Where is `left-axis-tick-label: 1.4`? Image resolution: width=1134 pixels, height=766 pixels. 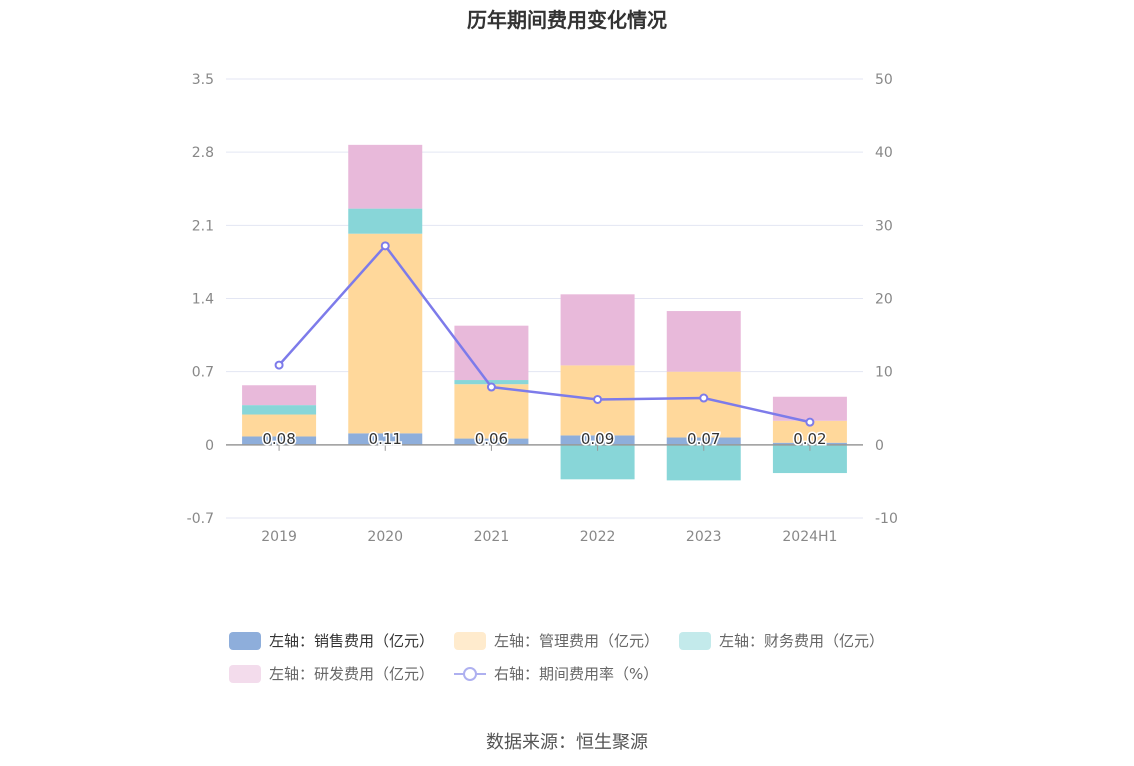
left-axis-tick-label: 1.4 is located at coordinates (203, 300).